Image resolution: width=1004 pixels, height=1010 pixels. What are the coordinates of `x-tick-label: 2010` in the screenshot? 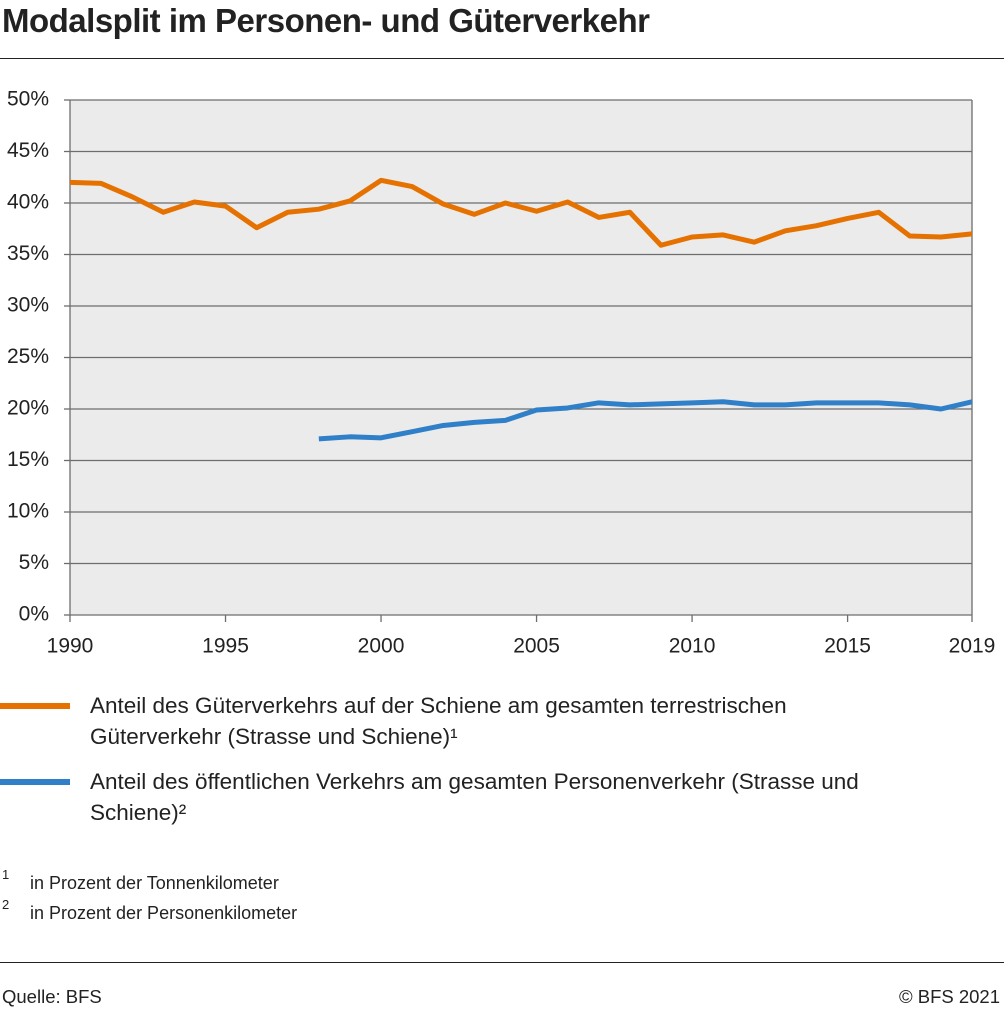 It's located at (692, 646).